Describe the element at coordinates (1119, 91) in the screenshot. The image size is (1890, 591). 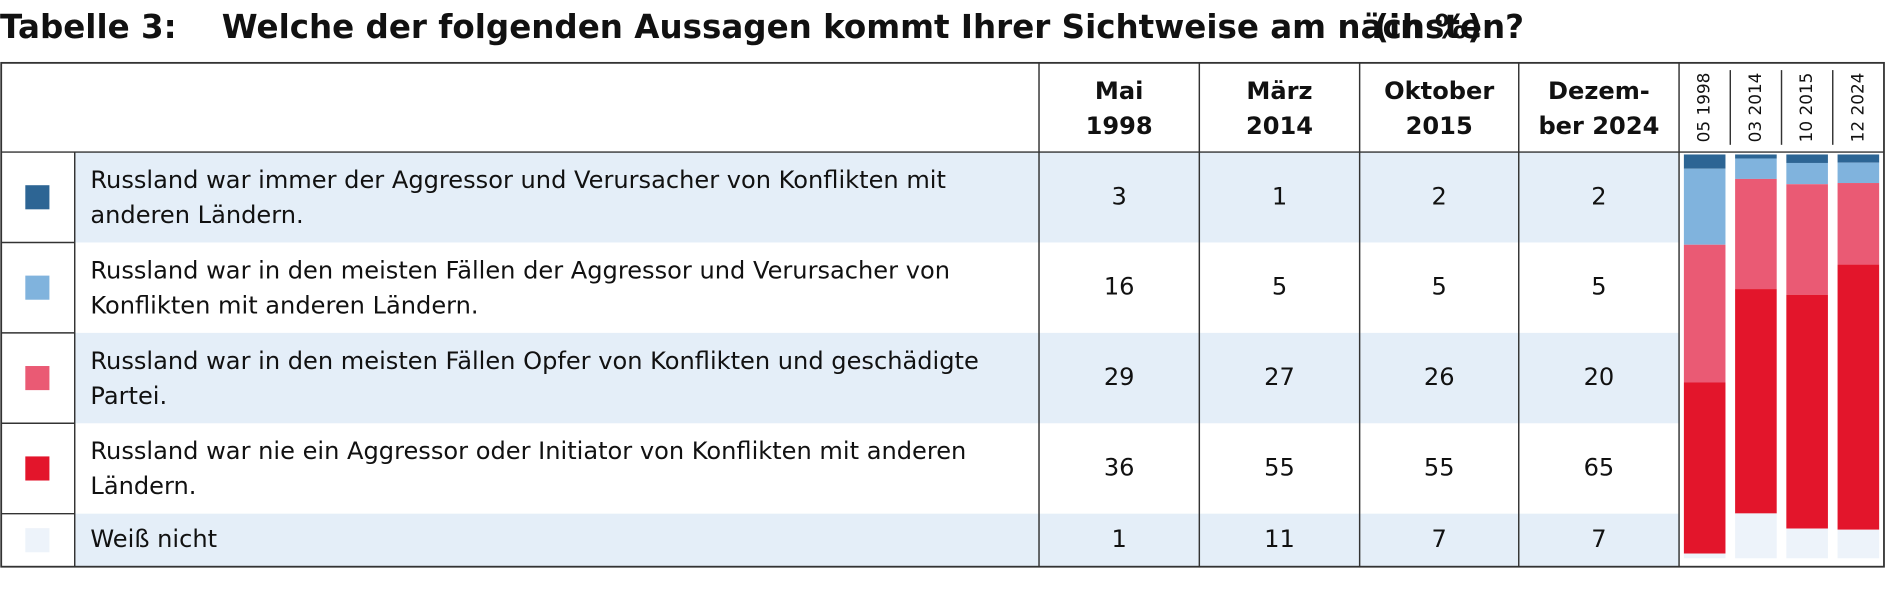
I see `column-header: Mai` at that location.